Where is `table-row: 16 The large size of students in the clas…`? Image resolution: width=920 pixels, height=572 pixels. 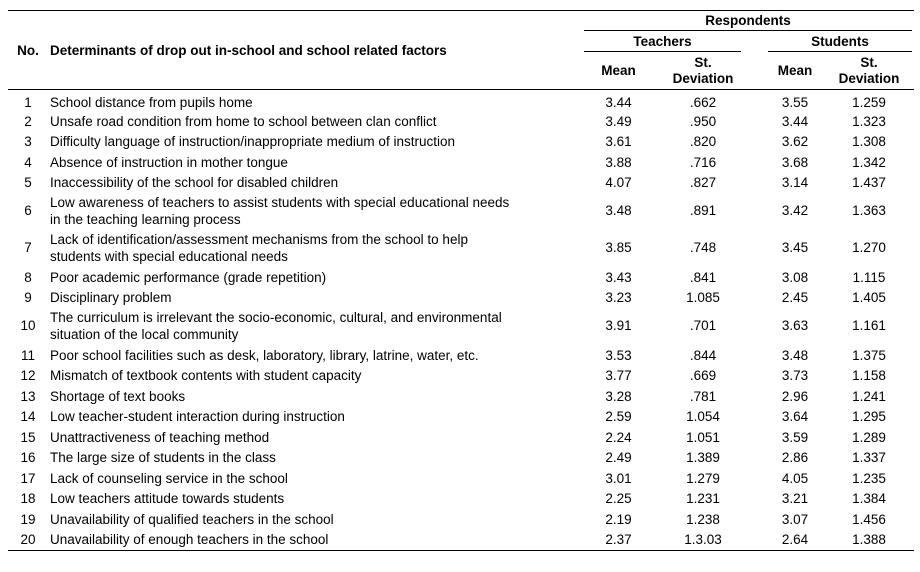
table-row: 16 The large size of students in the clas… is located at coordinates (461, 458).